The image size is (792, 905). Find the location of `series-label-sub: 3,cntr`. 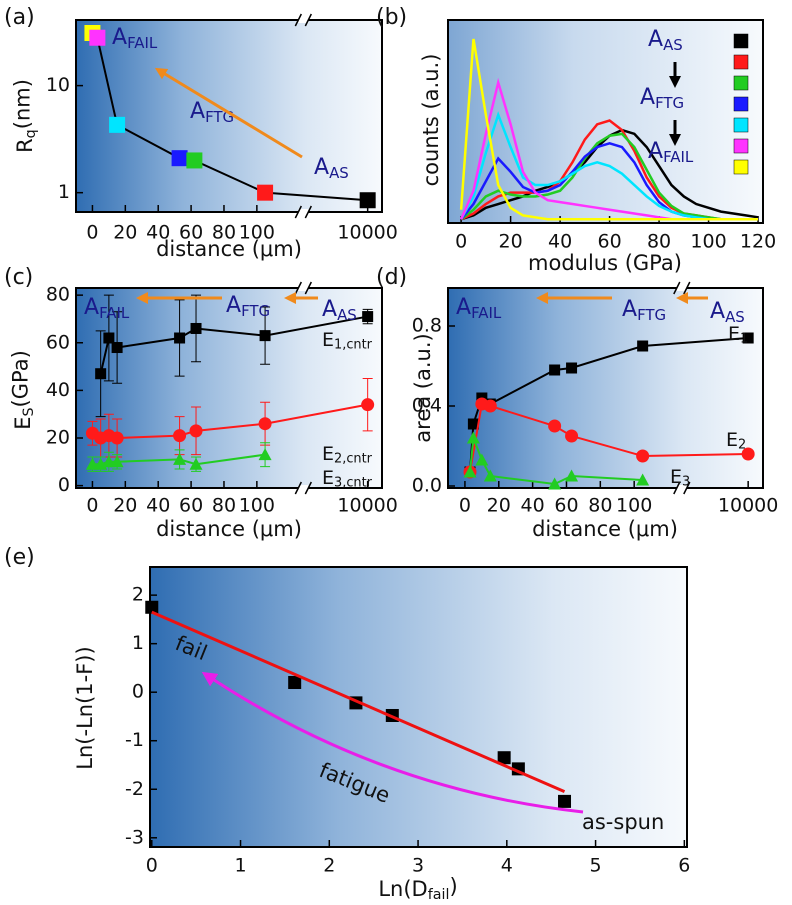

series-label-sub: 3,cntr is located at coordinates (353, 482).